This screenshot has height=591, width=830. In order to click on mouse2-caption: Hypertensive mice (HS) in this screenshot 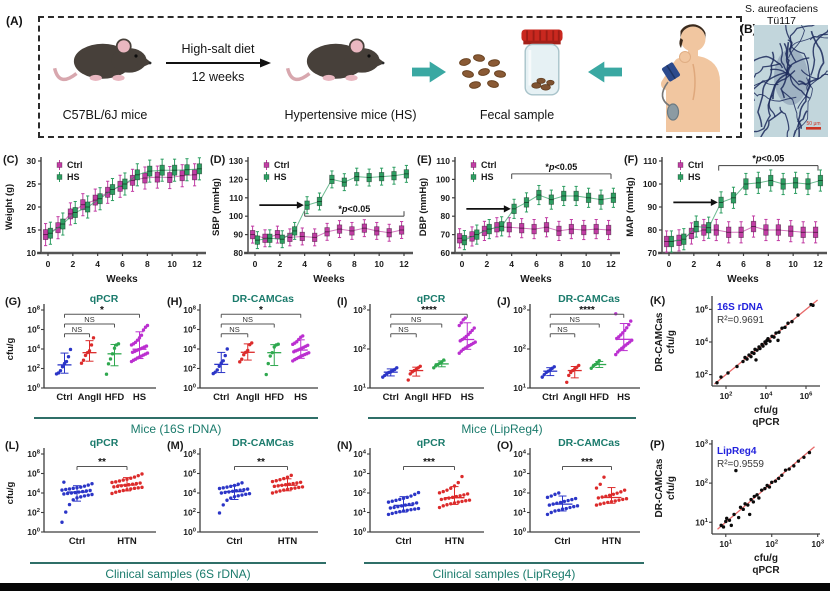, I will do `click(350, 115)`.